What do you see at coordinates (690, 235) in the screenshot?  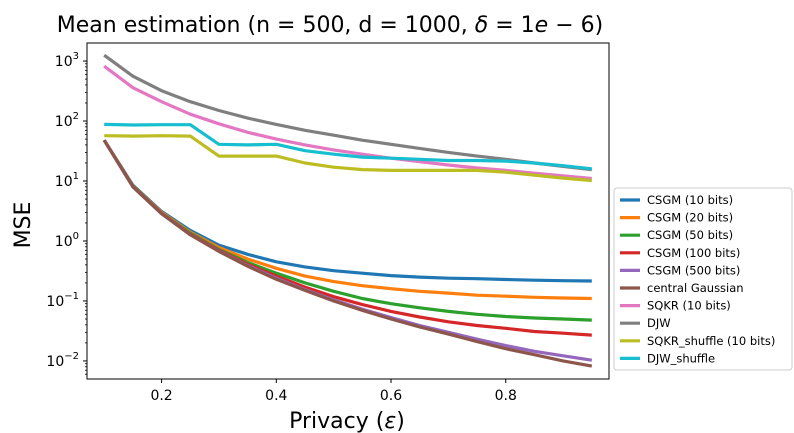 I see `legend-entry: CSGM (50 bits)` at bounding box center [690, 235].